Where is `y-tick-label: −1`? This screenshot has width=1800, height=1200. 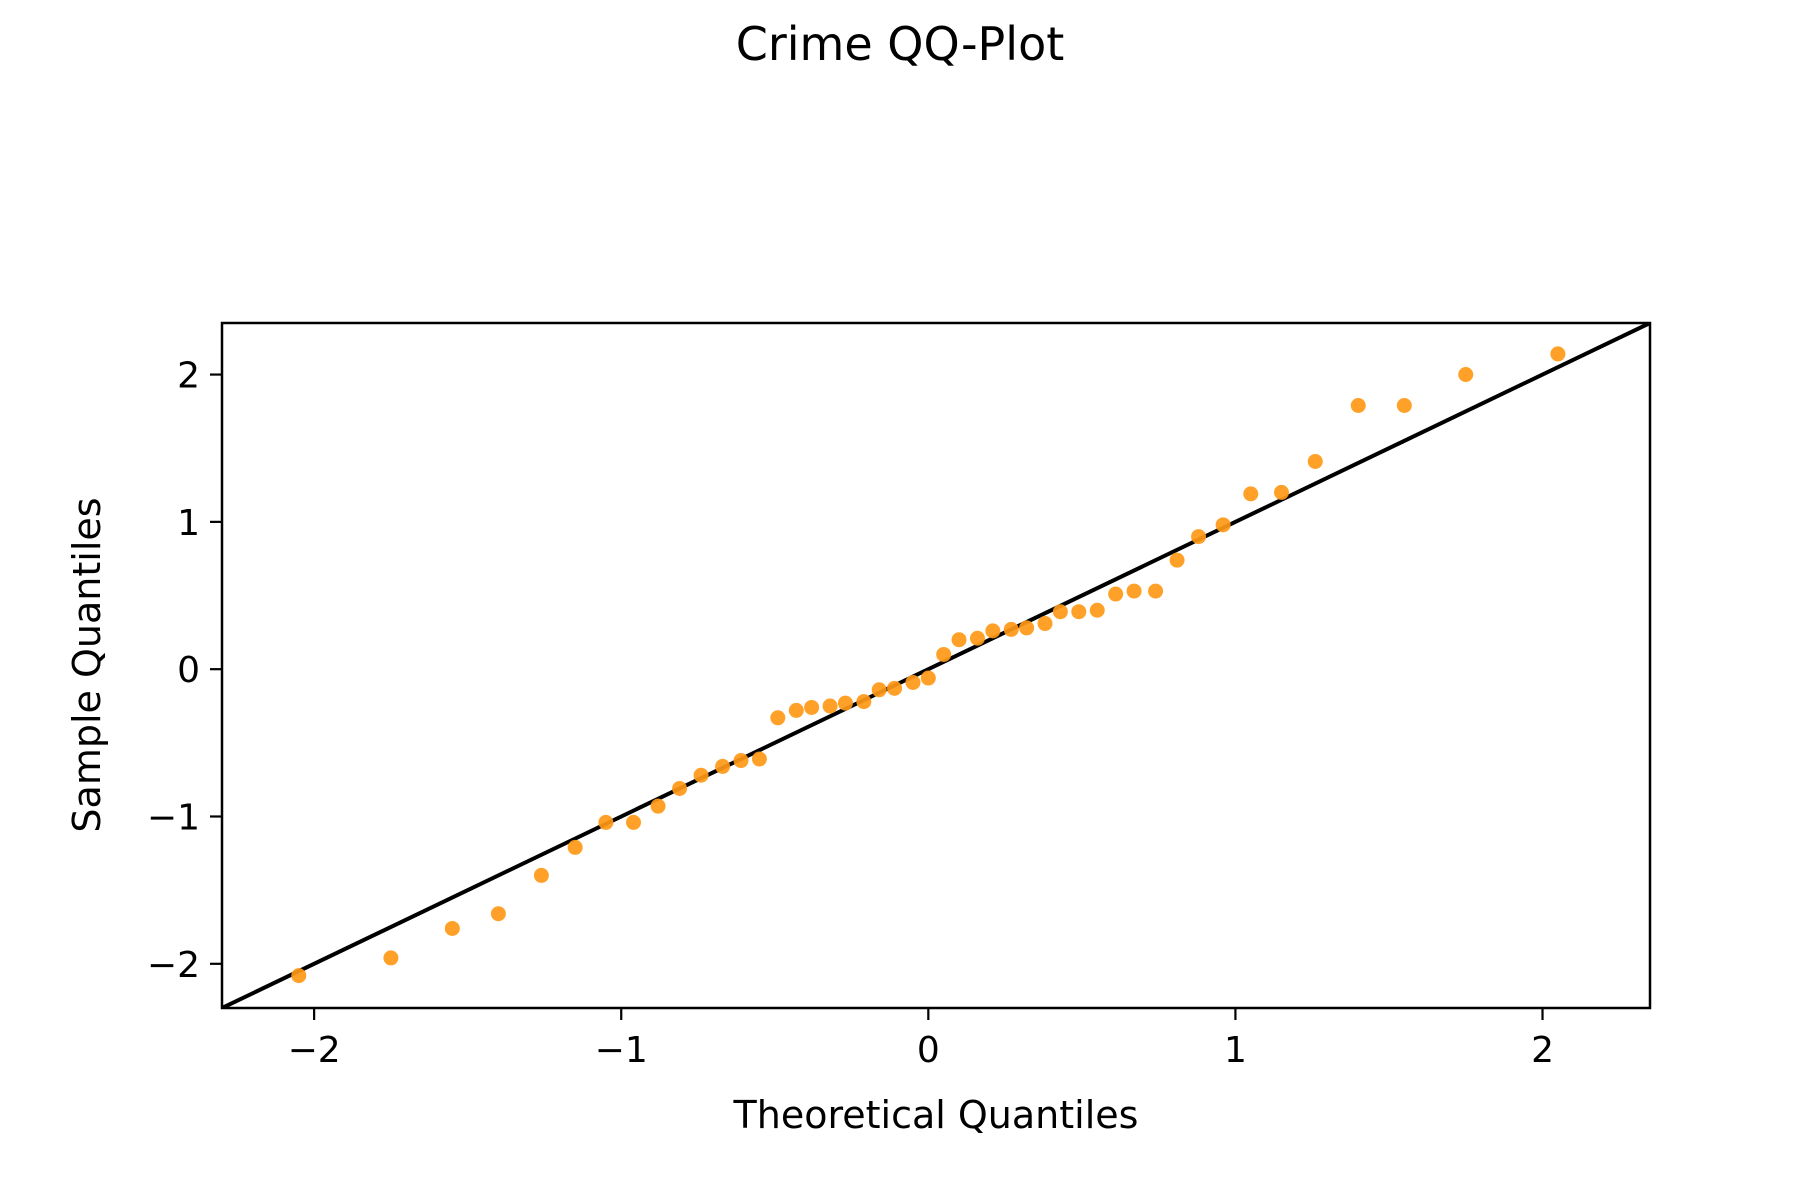 y-tick-label: −1 is located at coordinates (173, 817).